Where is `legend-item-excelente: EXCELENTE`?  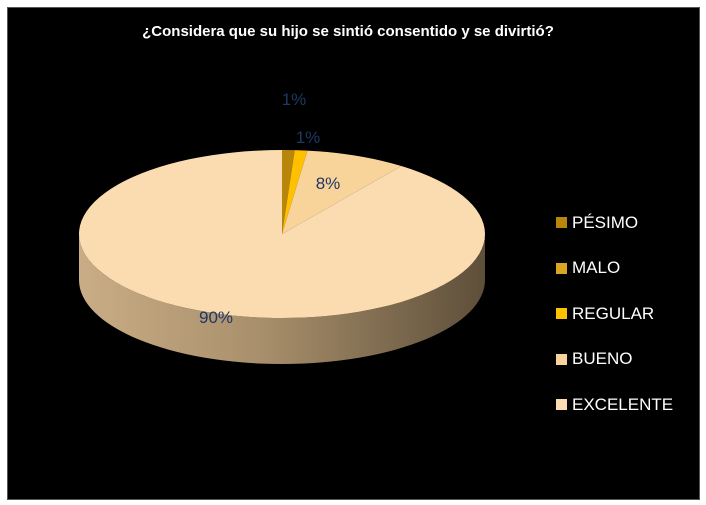 legend-item-excelente: EXCELENTE is located at coordinates (614, 405).